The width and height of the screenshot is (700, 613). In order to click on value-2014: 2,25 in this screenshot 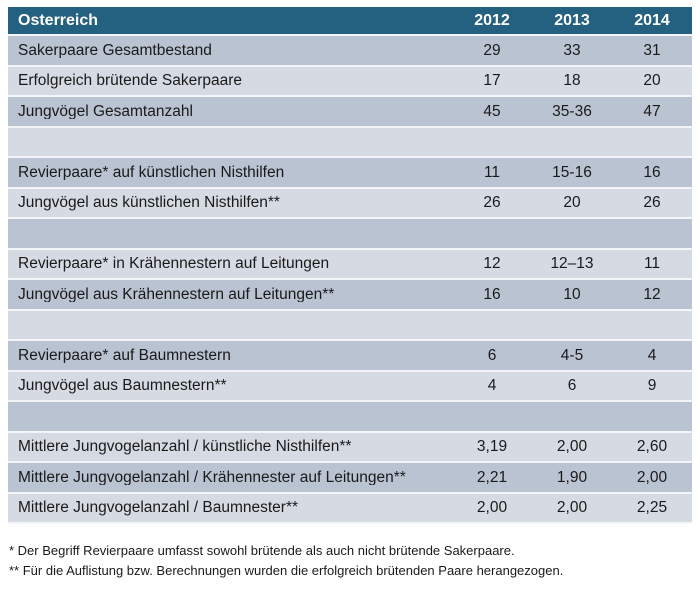, I will do `click(652, 507)`.